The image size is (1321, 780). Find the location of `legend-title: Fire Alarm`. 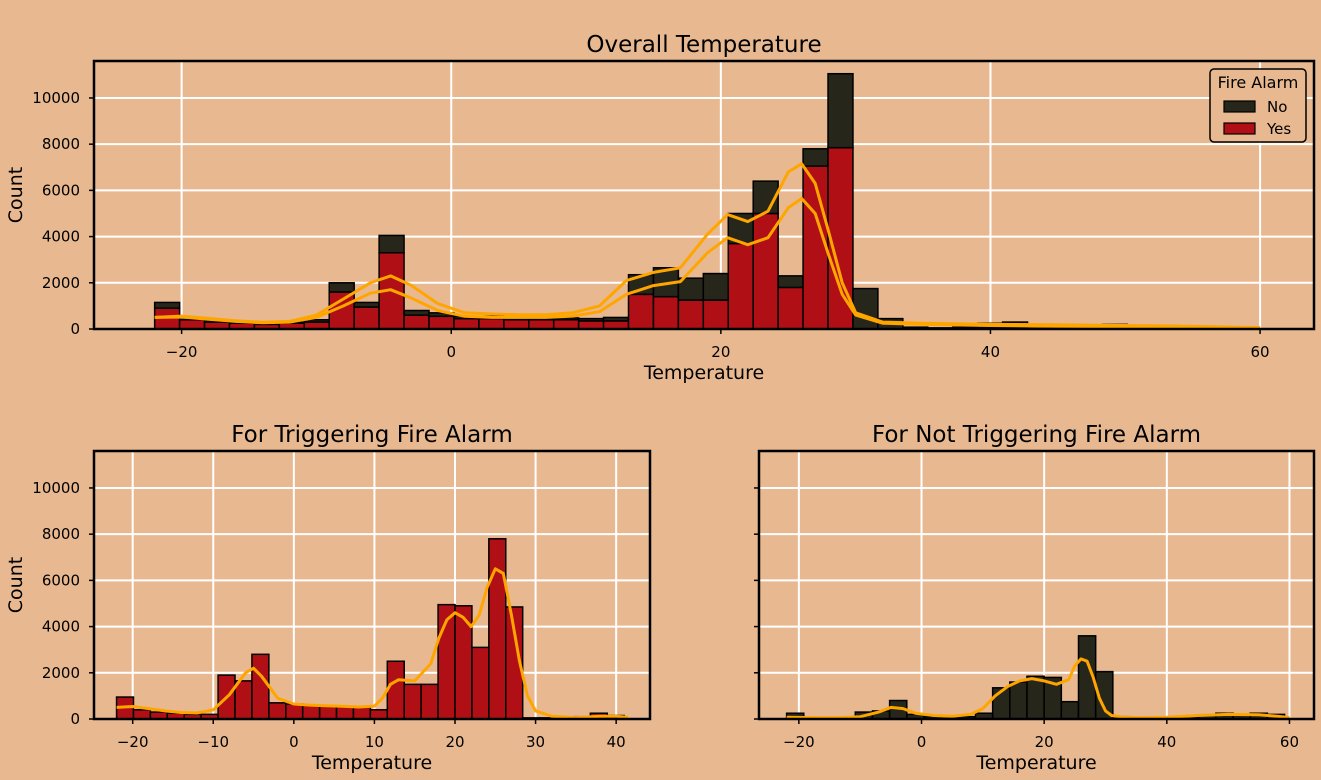

legend-title: Fire Alarm is located at coordinates (1258, 82).